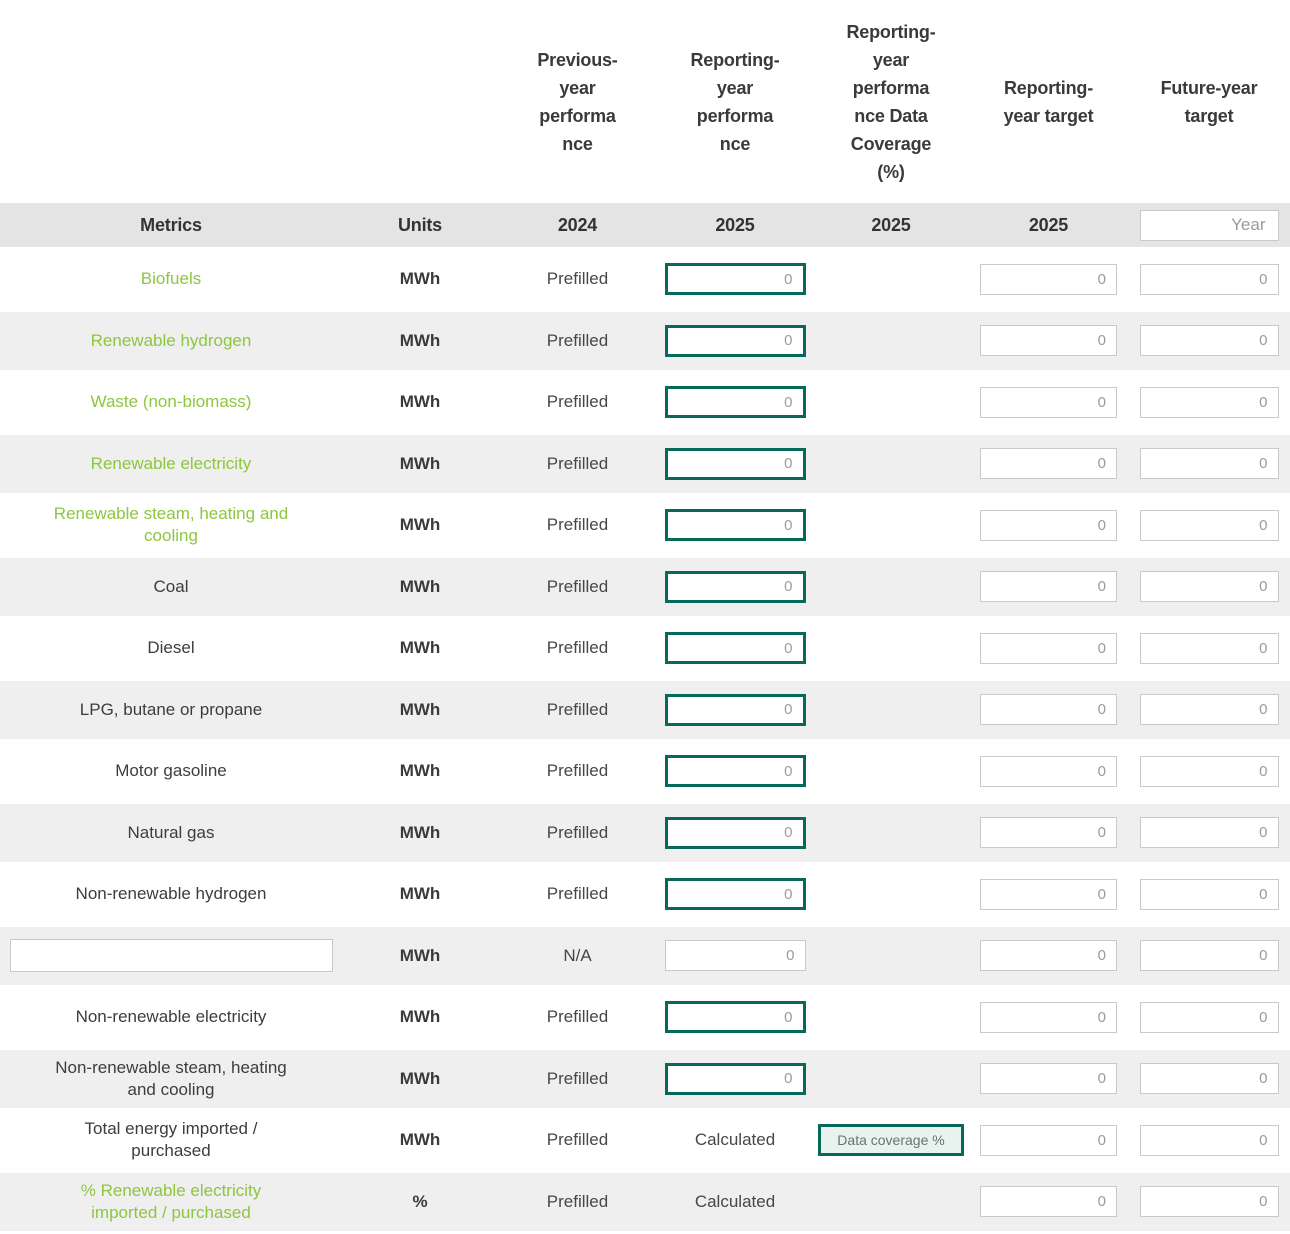 The width and height of the screenshot is (1290, 1234). Describe the element at coordinates (171, 648) in the screenshot. I see `metric-label: Diesel` at that location.